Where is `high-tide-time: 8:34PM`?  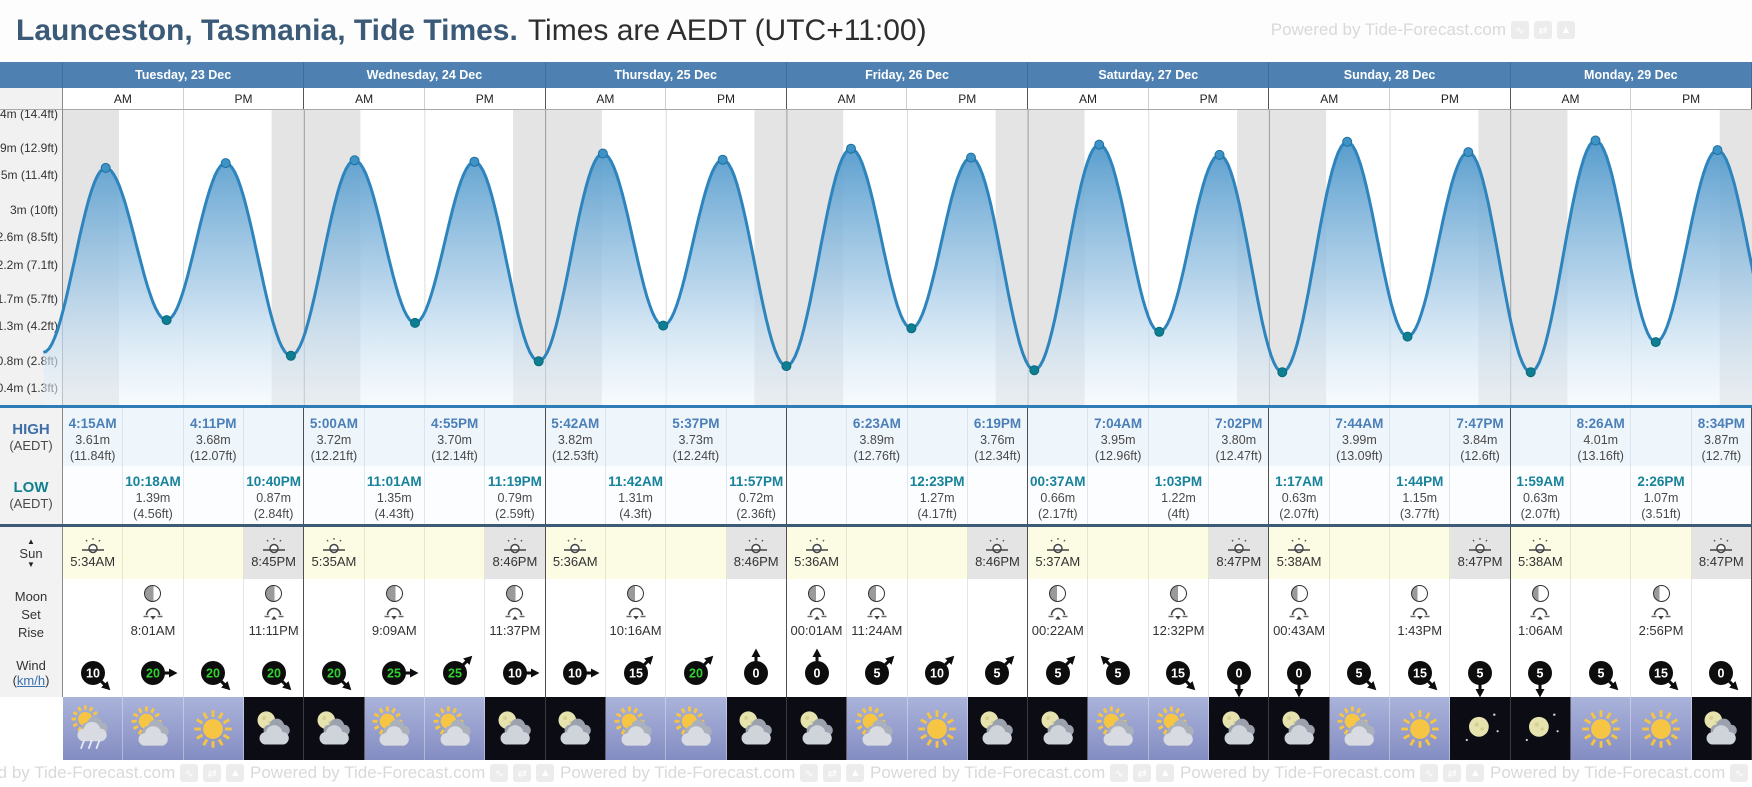
high-tide-time: 8:34PM is located at coordinates (1721, 423).